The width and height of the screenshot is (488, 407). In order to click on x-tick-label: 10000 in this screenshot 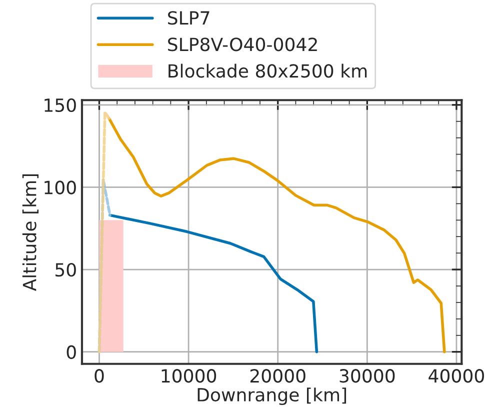, I will do `click(189, 376)`.